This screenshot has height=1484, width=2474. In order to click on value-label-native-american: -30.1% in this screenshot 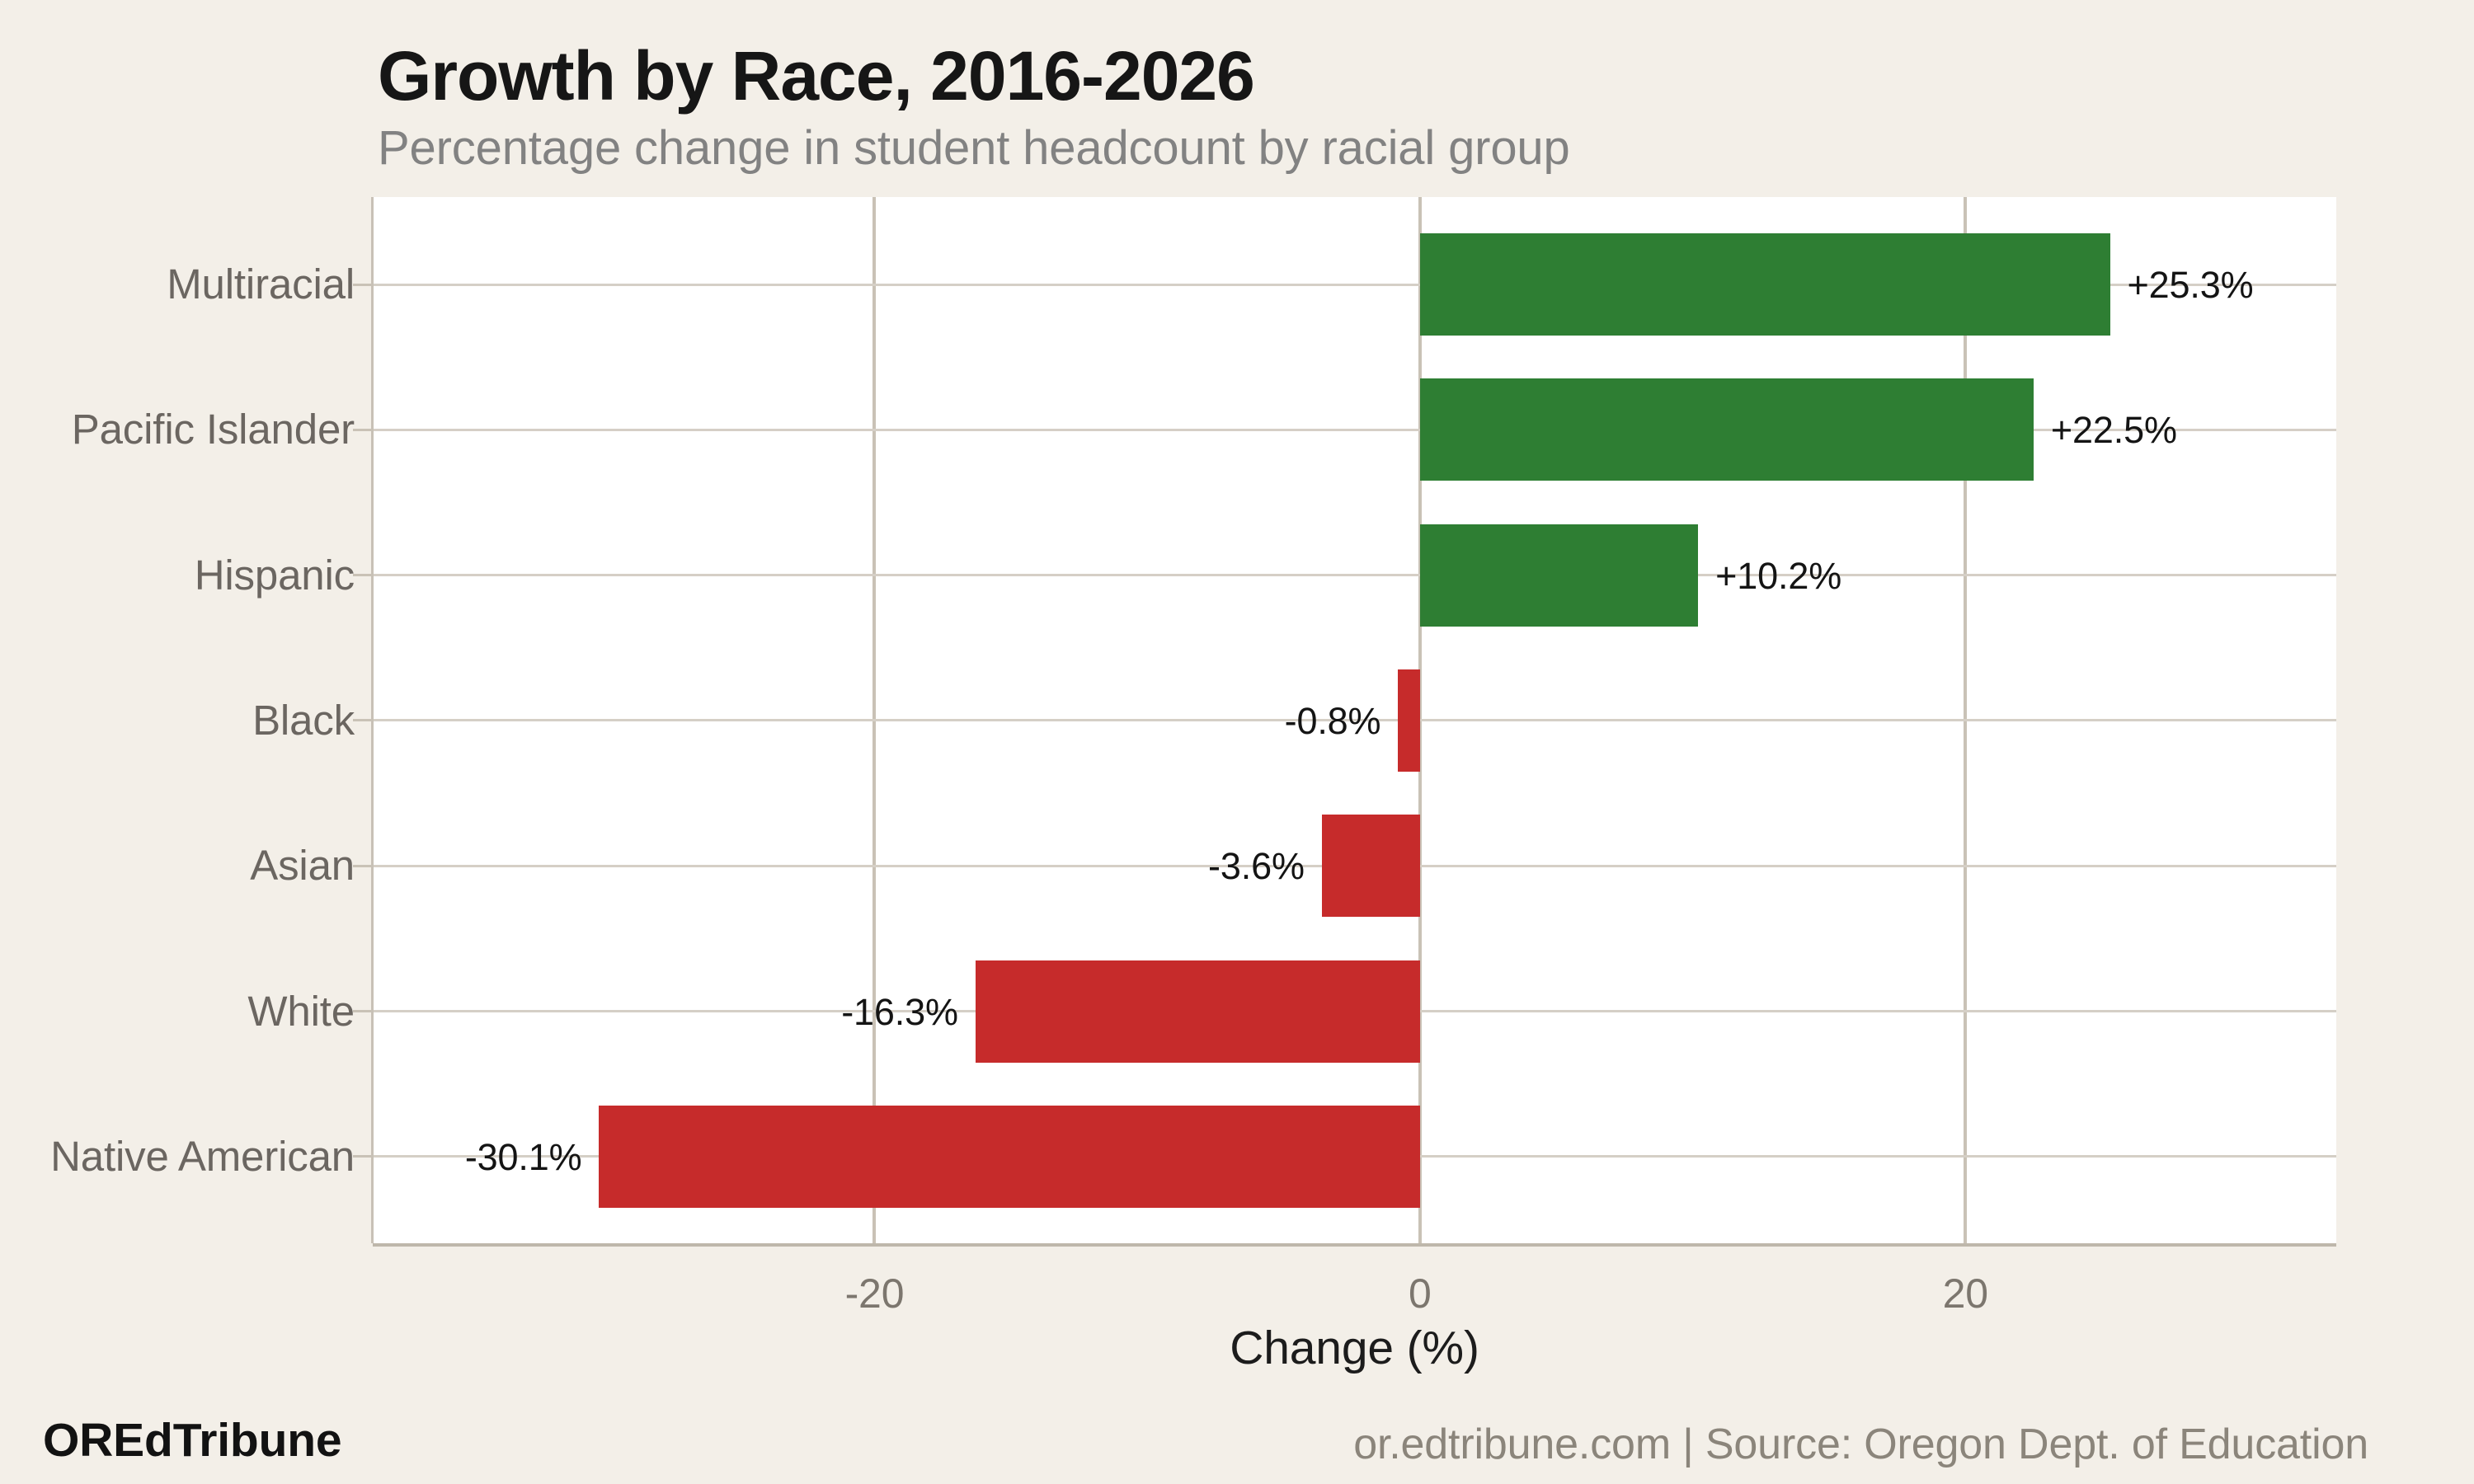, I will do `click(523, 1156)`.